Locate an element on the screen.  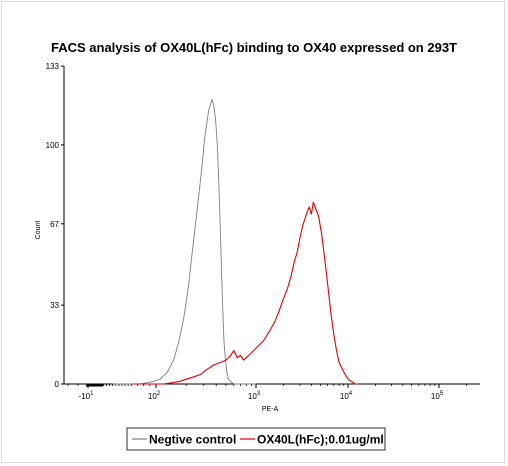
x-tick-label: -101 is located at coordinates (87, 396).